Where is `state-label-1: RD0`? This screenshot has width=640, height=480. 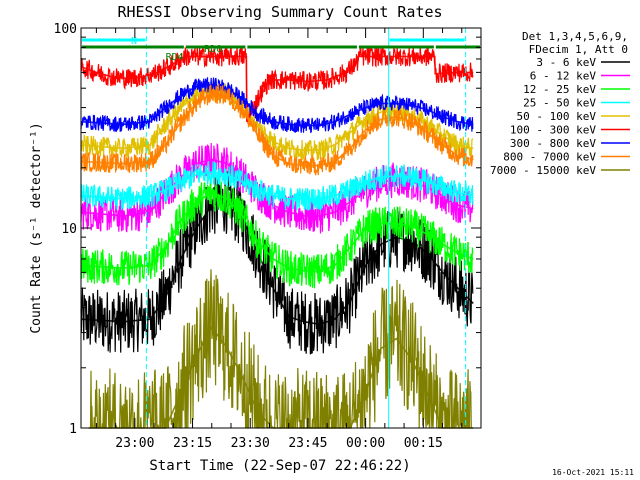 state-label-1: RD0 is located at coordinates (213, 49).